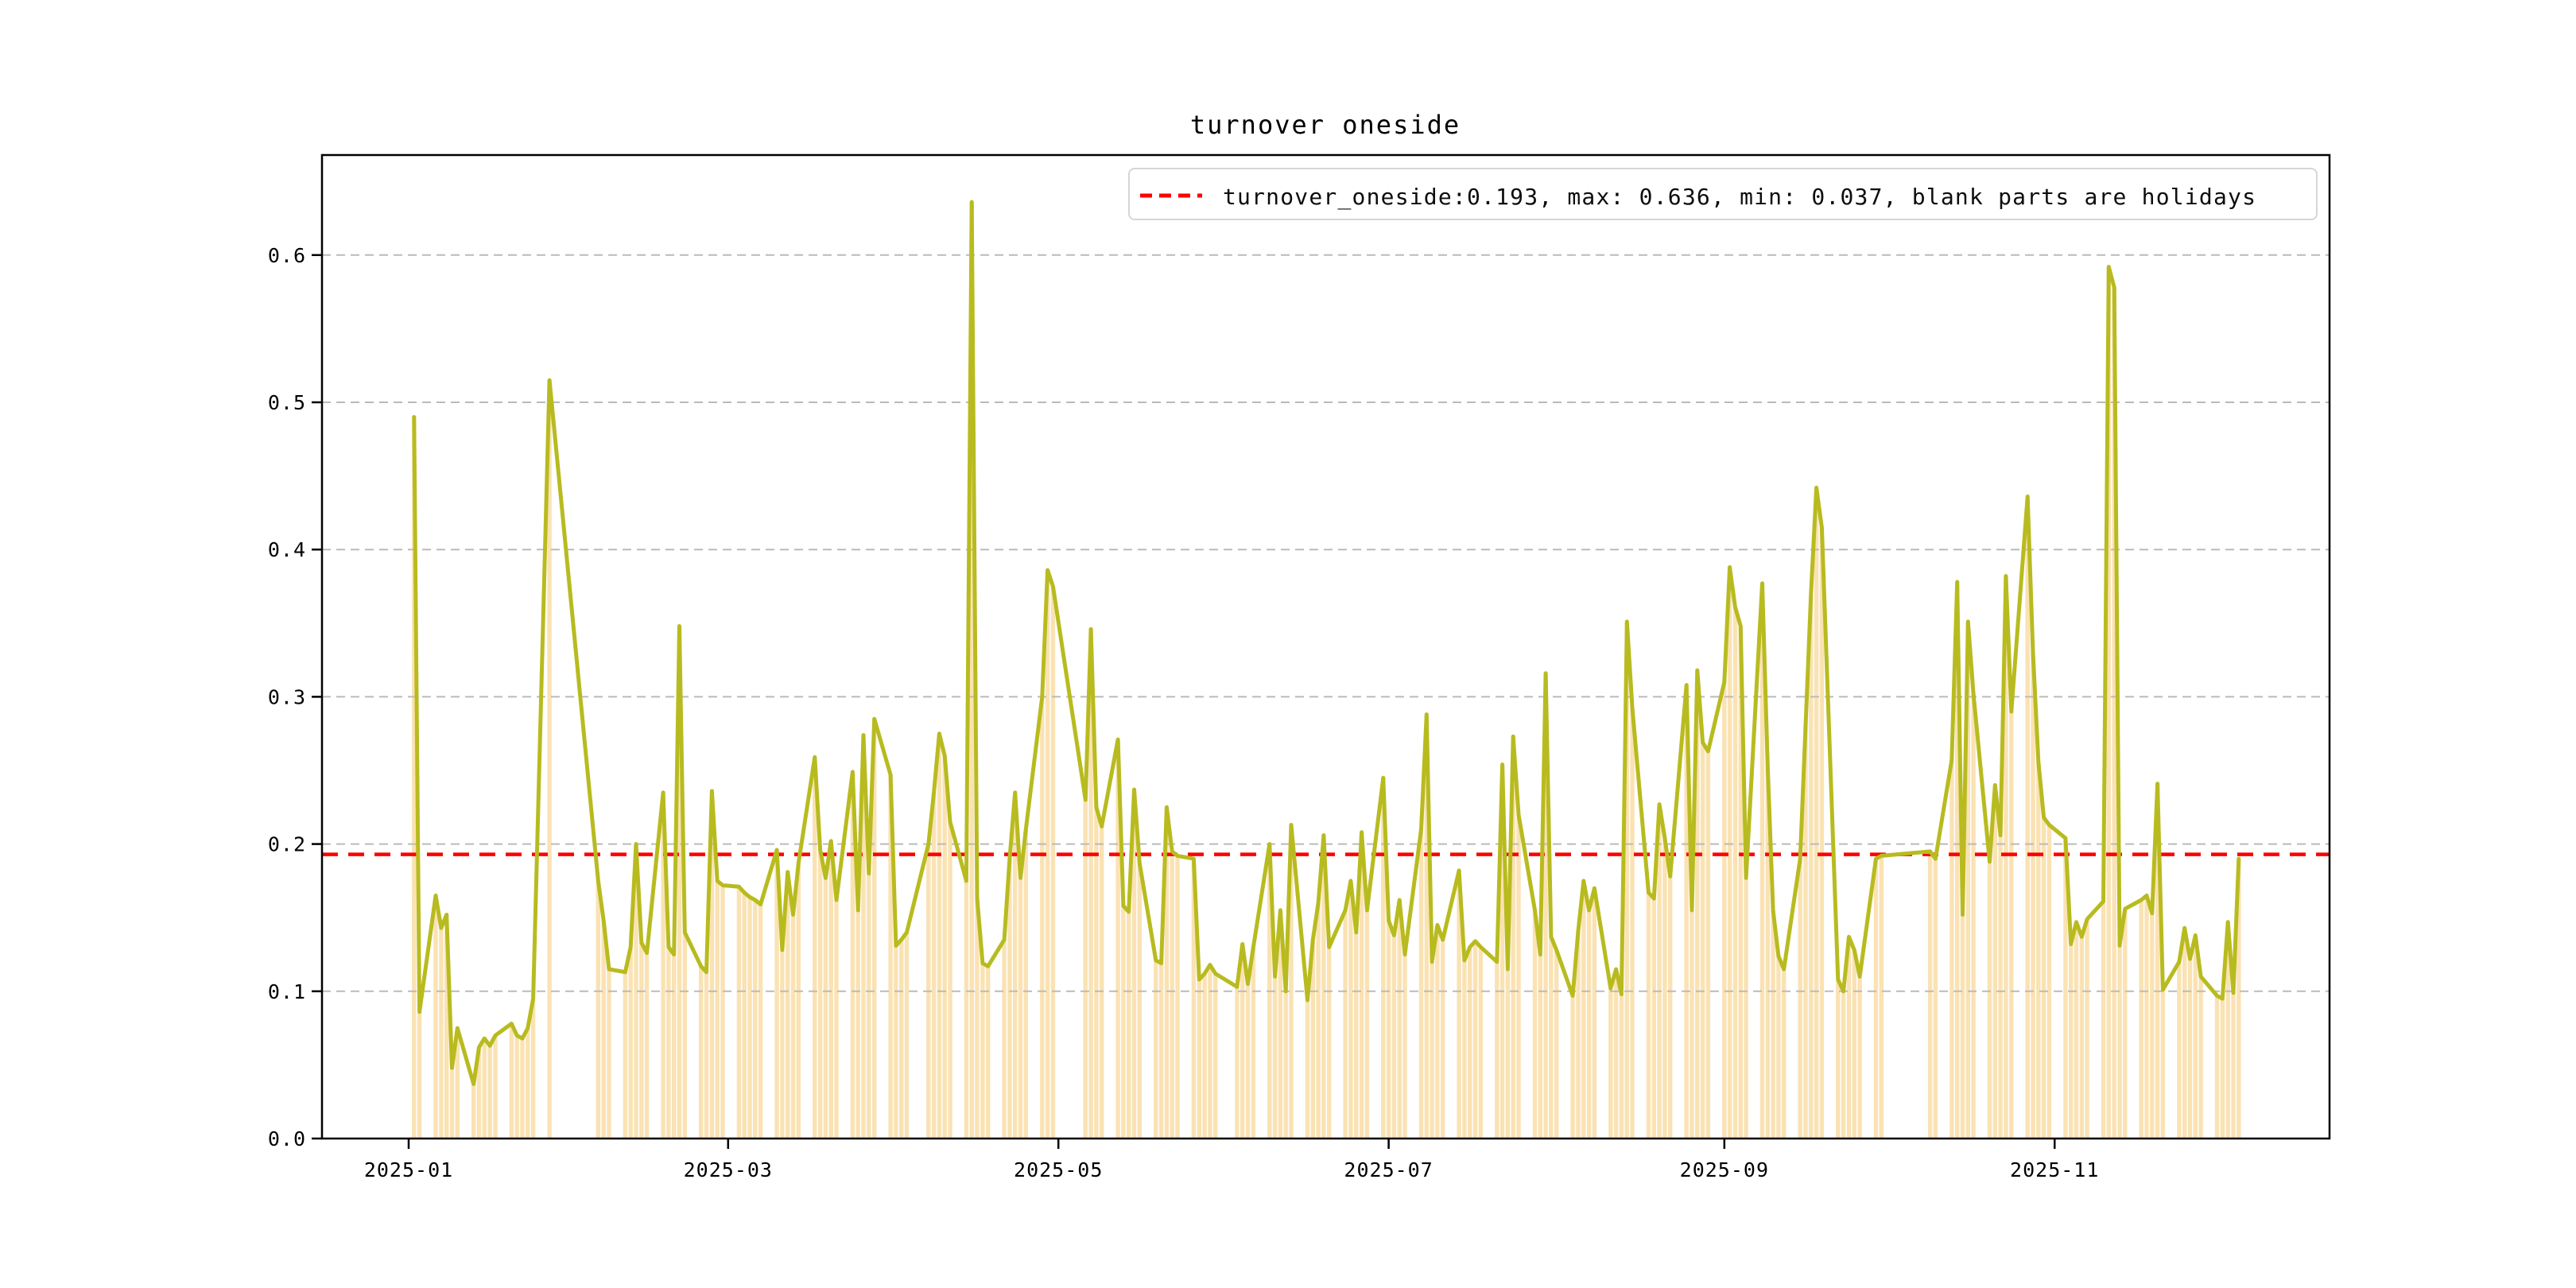 This screenshot has height=1288, width=2576. What do you see at coordinates (287, 696) in the screenshot?
I see `y-tick-label: 0.3` at bounding box center [287, 696].